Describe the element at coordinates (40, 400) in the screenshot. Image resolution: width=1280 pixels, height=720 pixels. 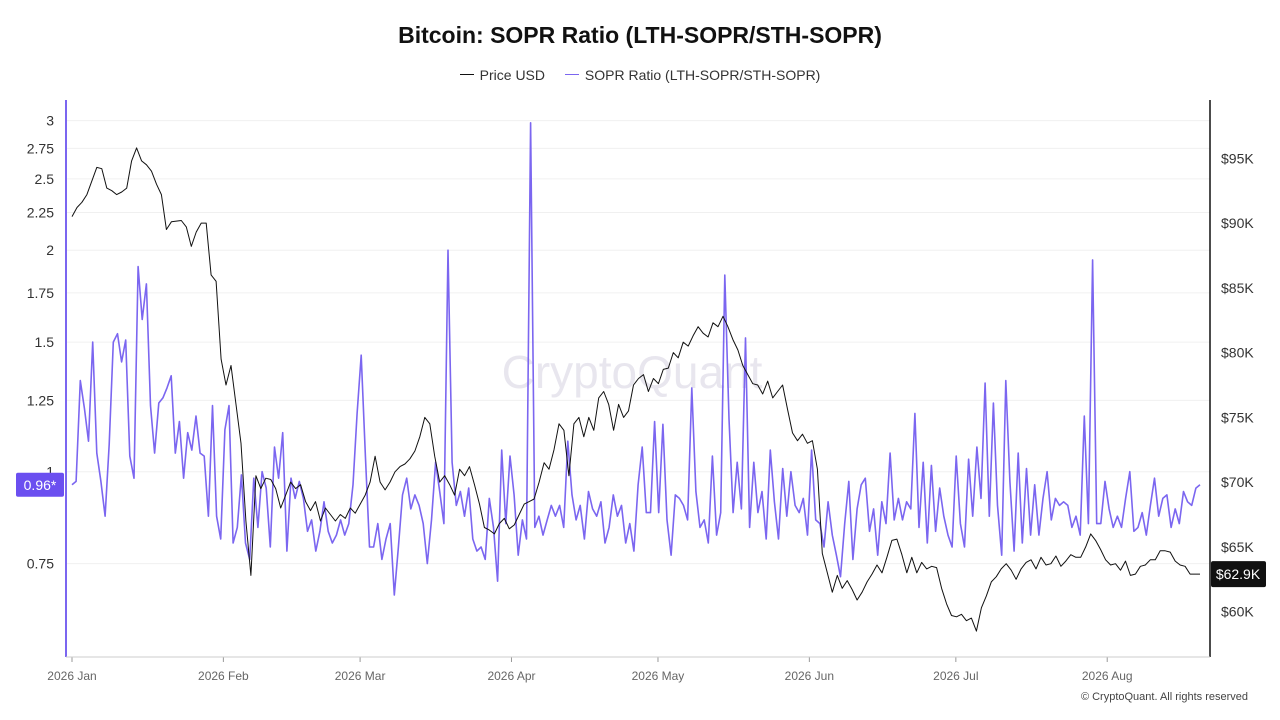
I see `y-left-tick-label: 1.25` at that location.